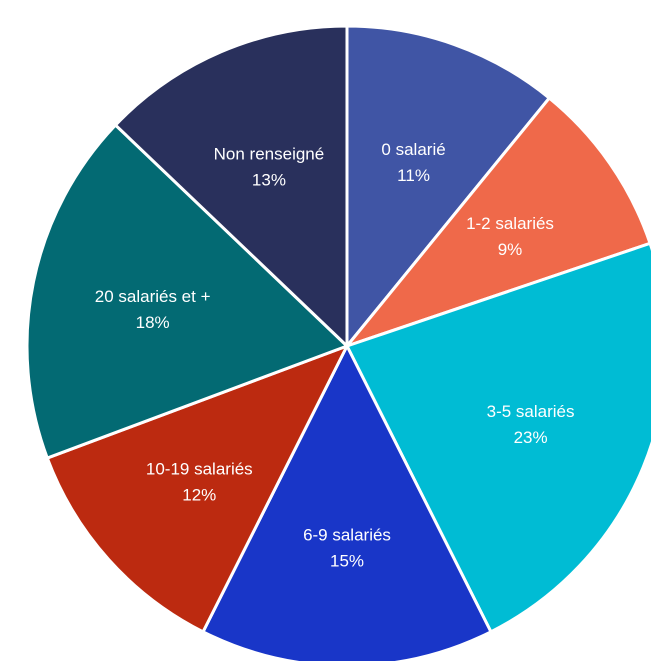 The height and width of the screenshot is (661, 651). What do you see at coordinates (199, 494) in the screenshot?
I see `slice-percent-label: 12%` at bounding box center [199, 494].